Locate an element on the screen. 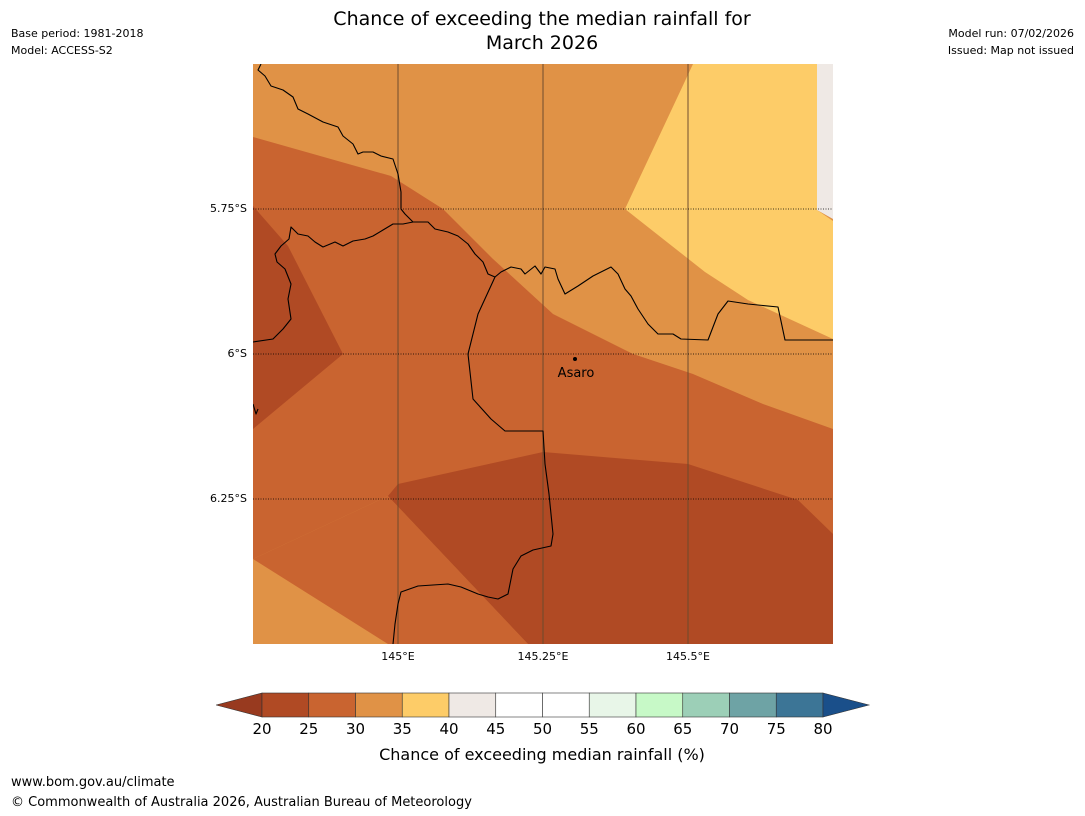  zone-20-25-west is located at coordinates (298, 317).